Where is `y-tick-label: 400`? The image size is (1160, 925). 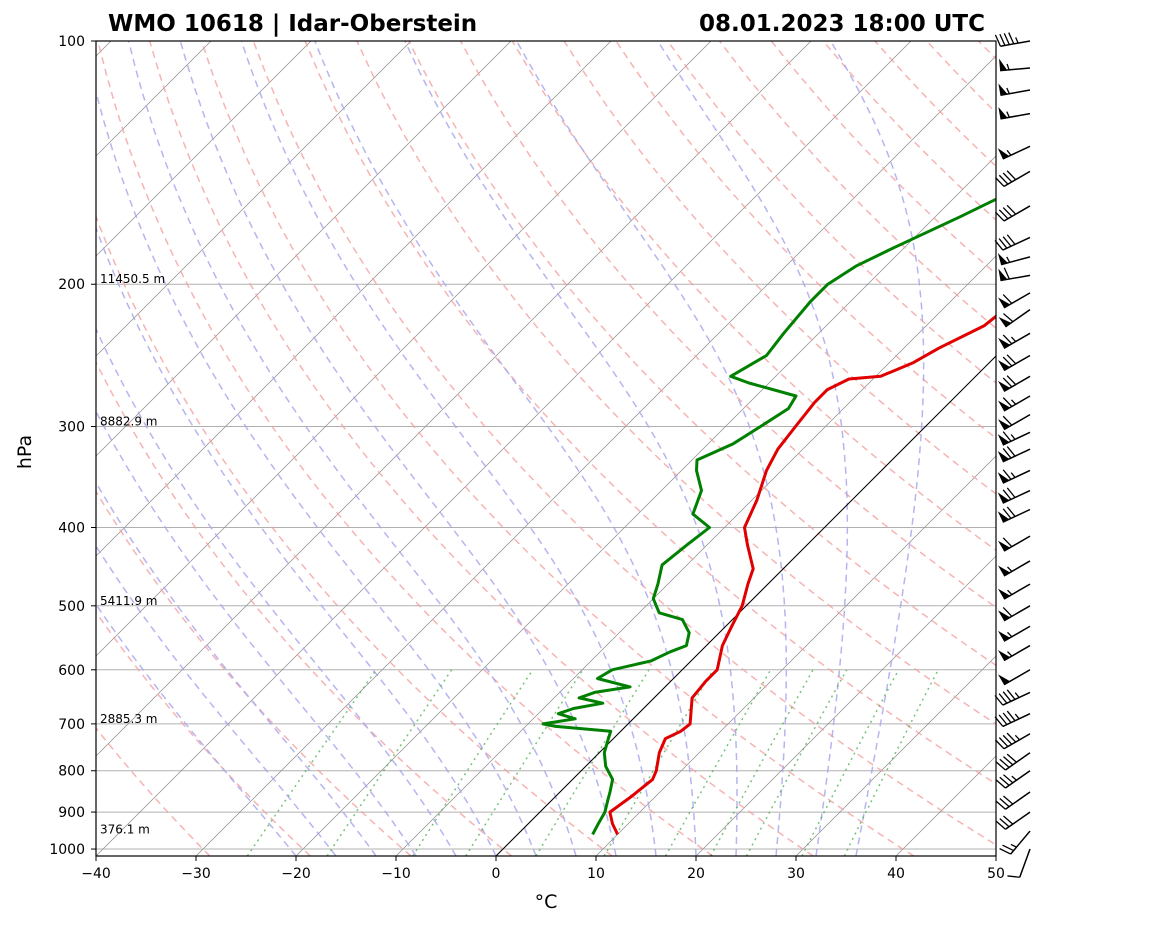 y-tick-label: 400 is located at coordinates (71, 528).